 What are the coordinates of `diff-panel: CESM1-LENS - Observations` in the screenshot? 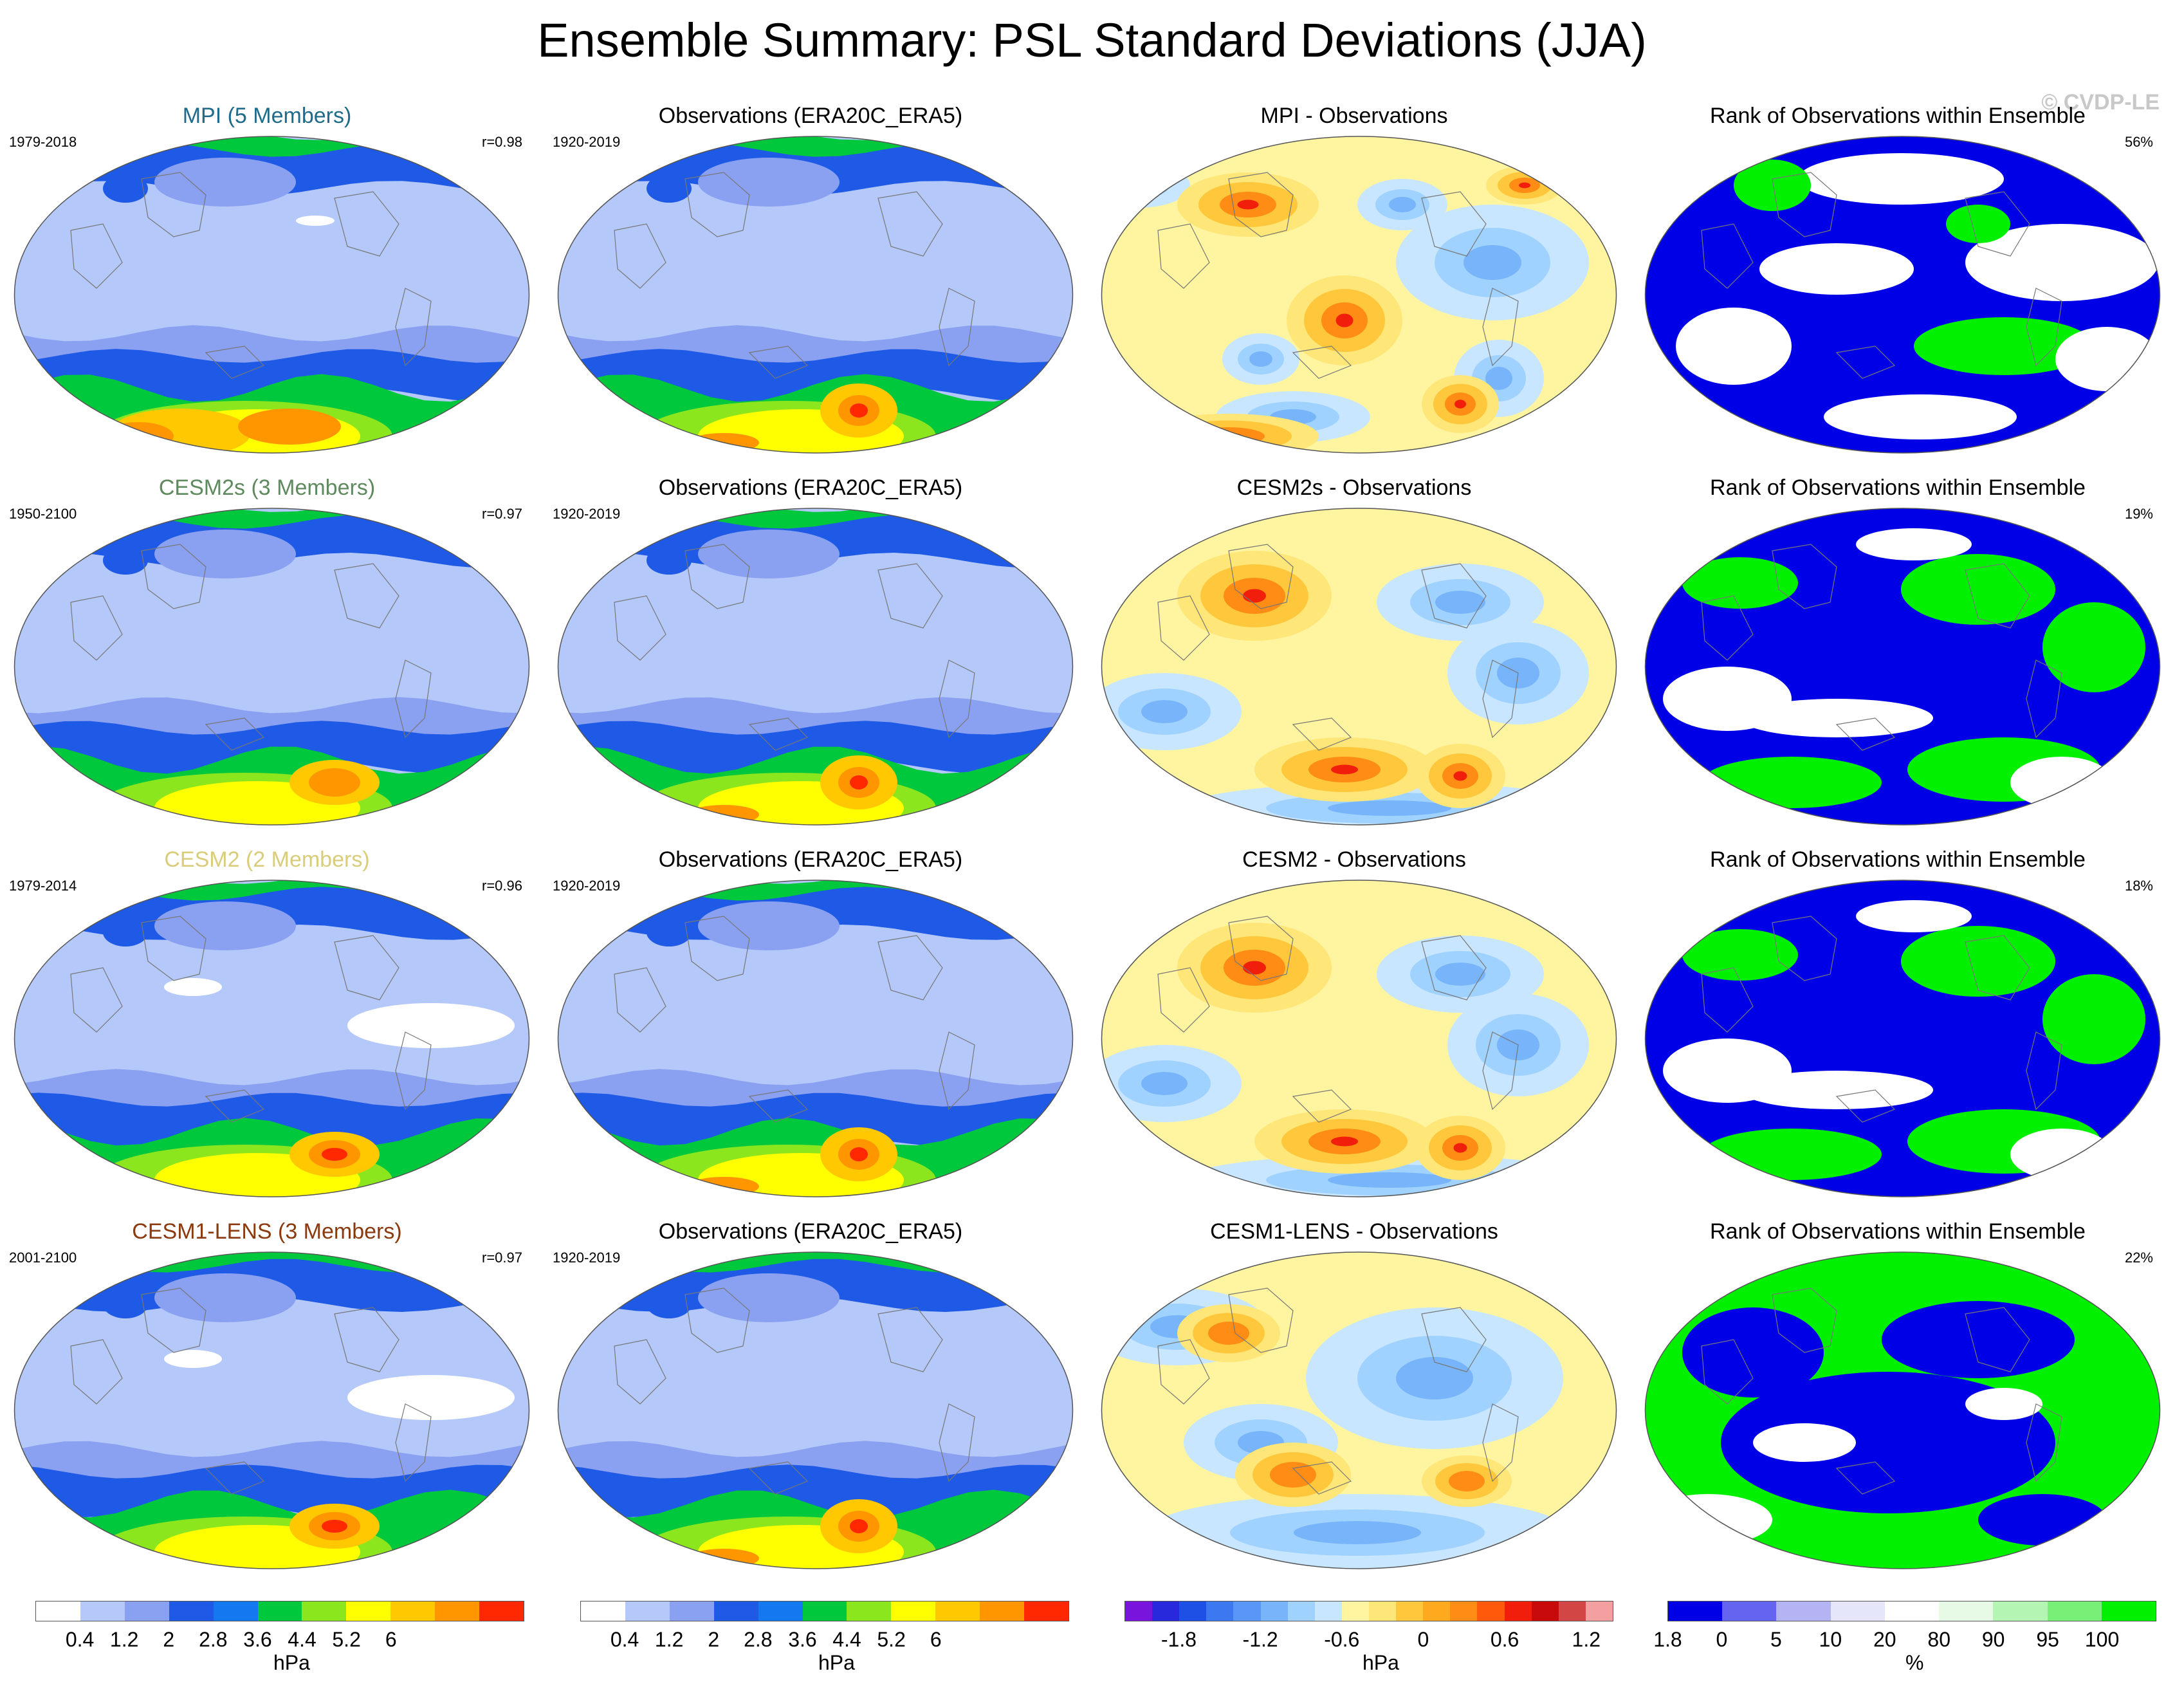 It's located at (1354, 1399).